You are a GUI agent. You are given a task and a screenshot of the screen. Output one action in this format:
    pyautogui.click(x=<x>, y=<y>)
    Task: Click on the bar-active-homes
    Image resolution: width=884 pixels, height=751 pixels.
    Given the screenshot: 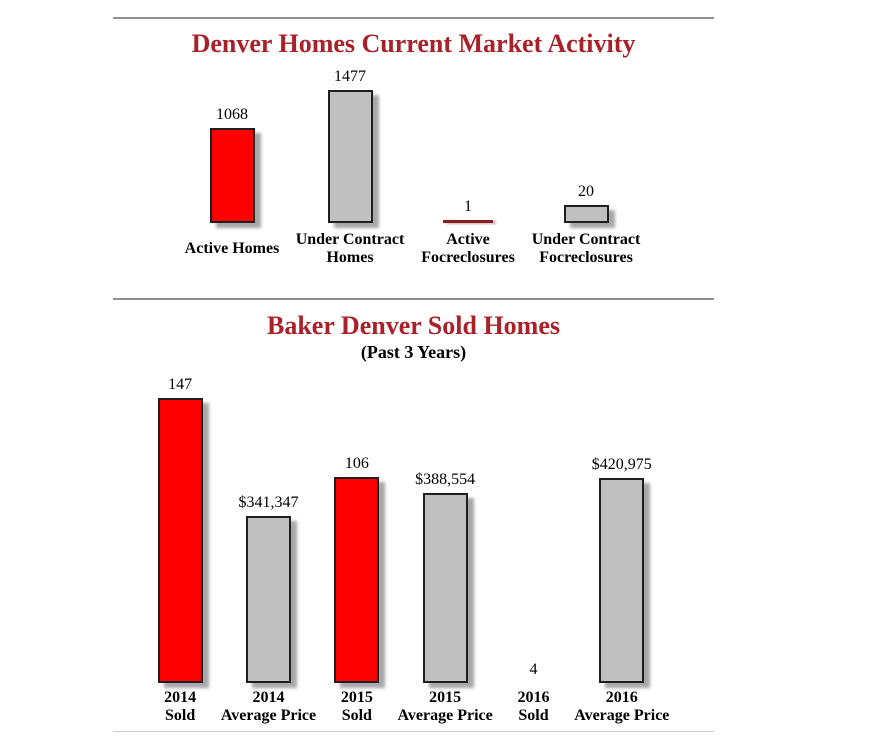 What is the action you would take?
    pyautogui.click(x=232, y=175)
    